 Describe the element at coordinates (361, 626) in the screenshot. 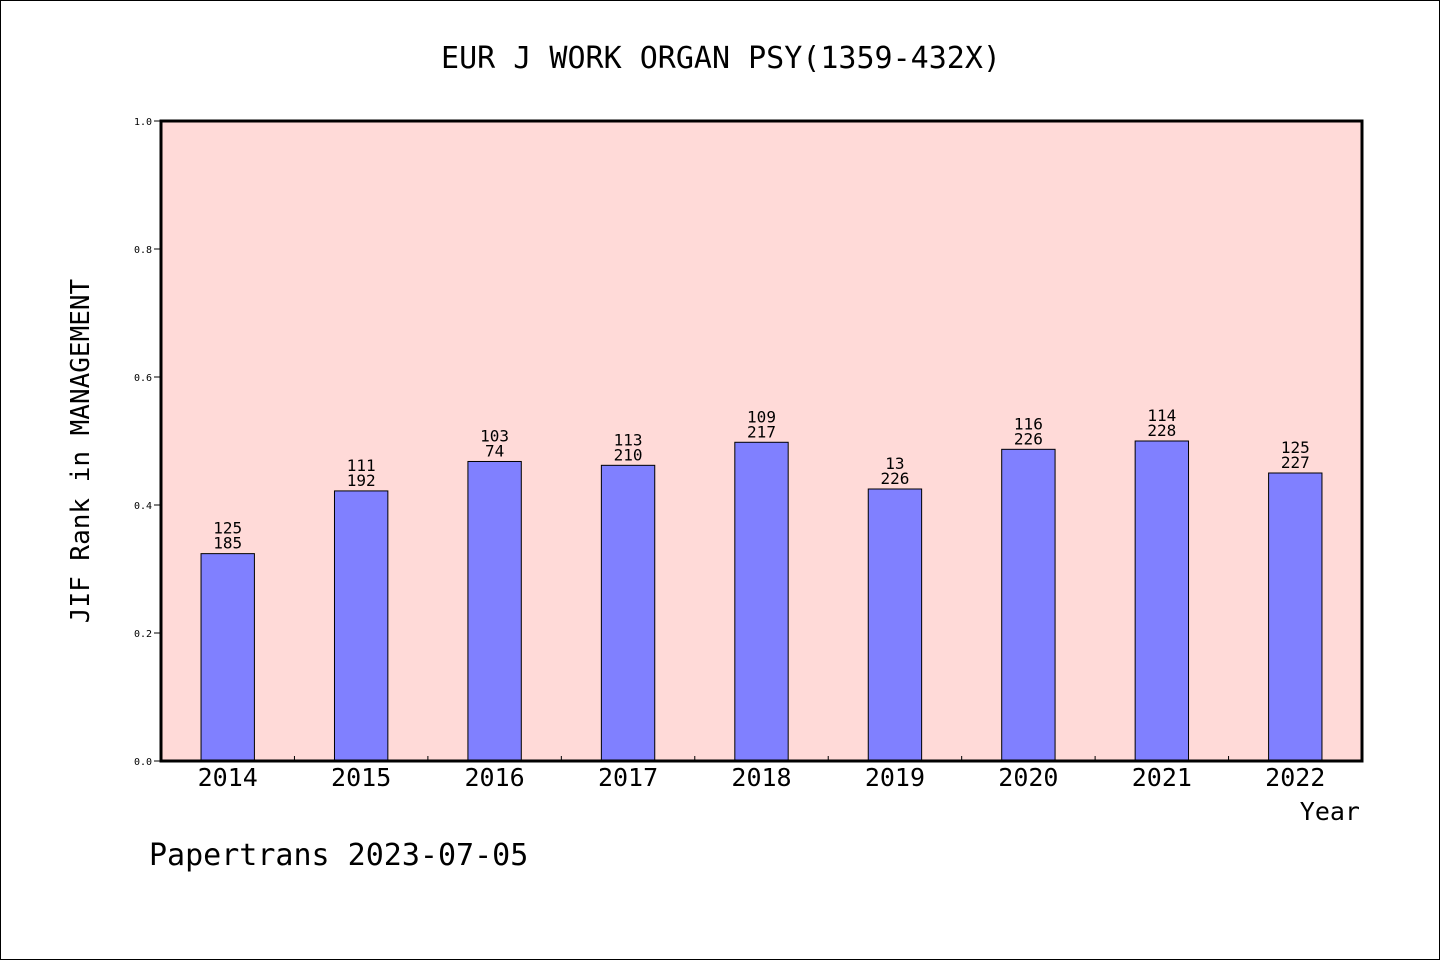

I see `bar-2015` at that location.